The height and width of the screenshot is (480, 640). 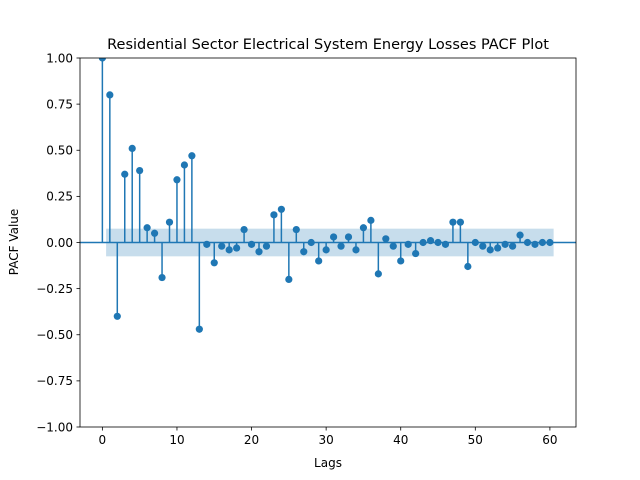 What do you see at coordinates (549, 440) in the screenshot?
I see `x-tick-label: 60` at bounding box center [549, 440].